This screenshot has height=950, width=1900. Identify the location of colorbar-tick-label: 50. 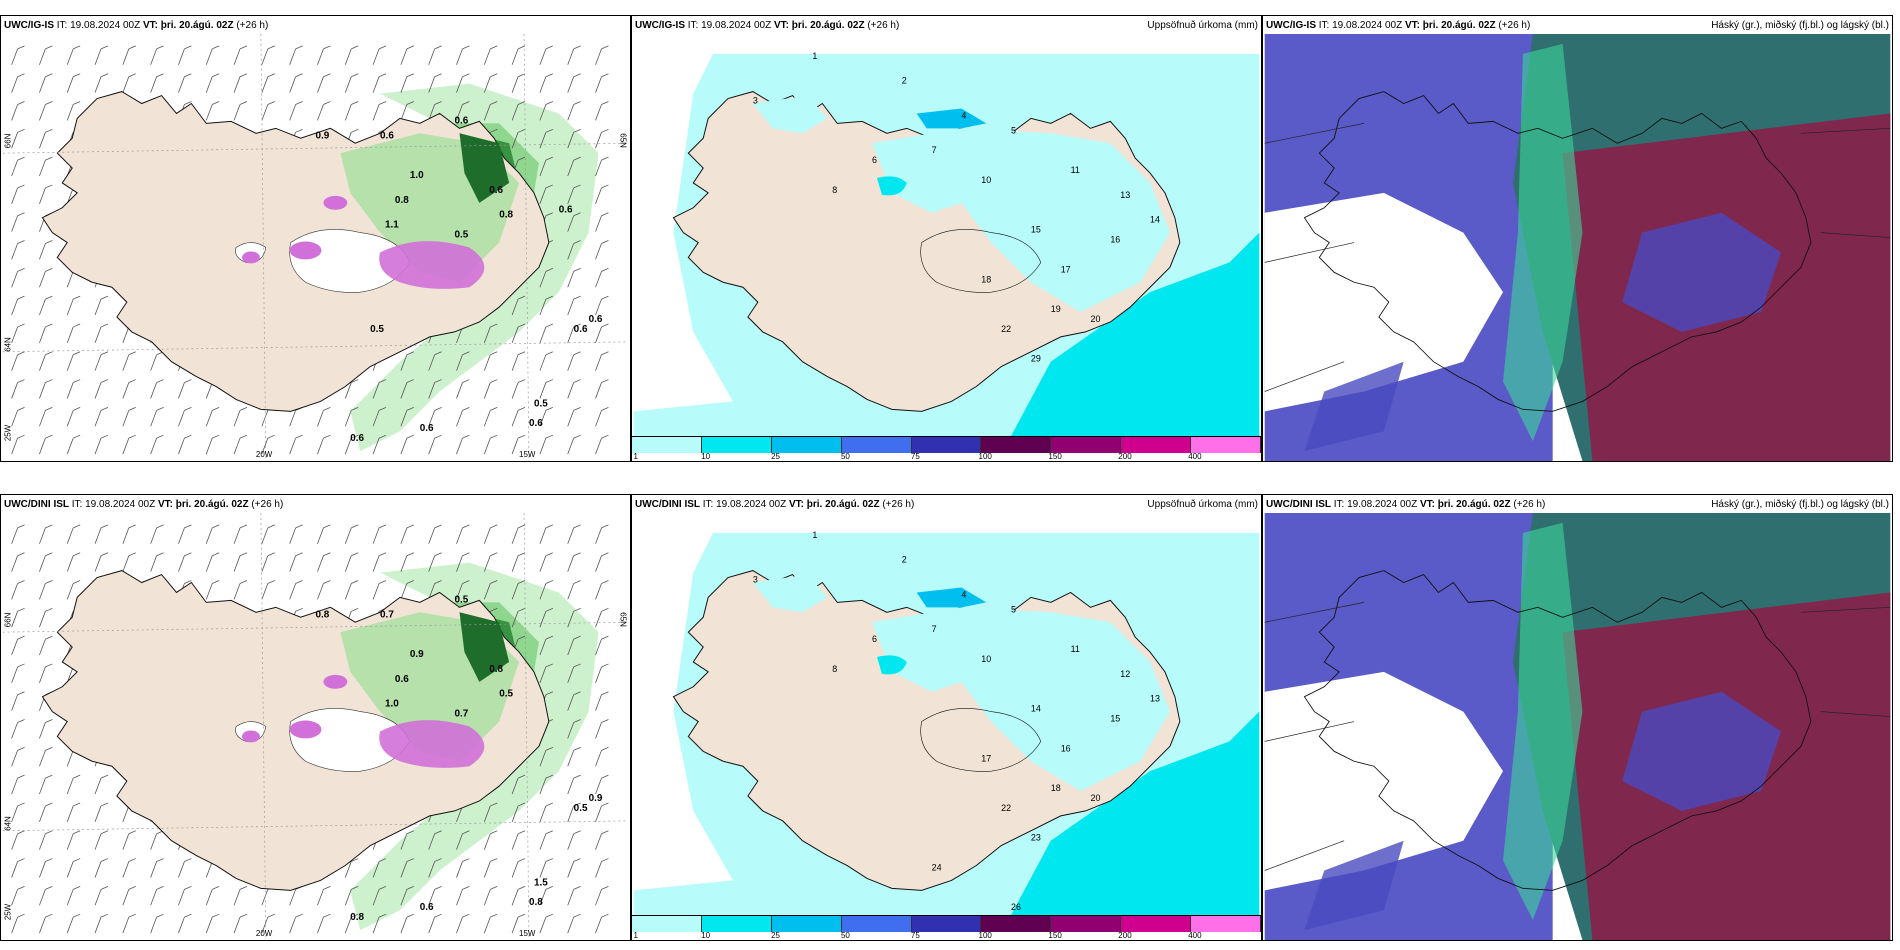
(845, 456).